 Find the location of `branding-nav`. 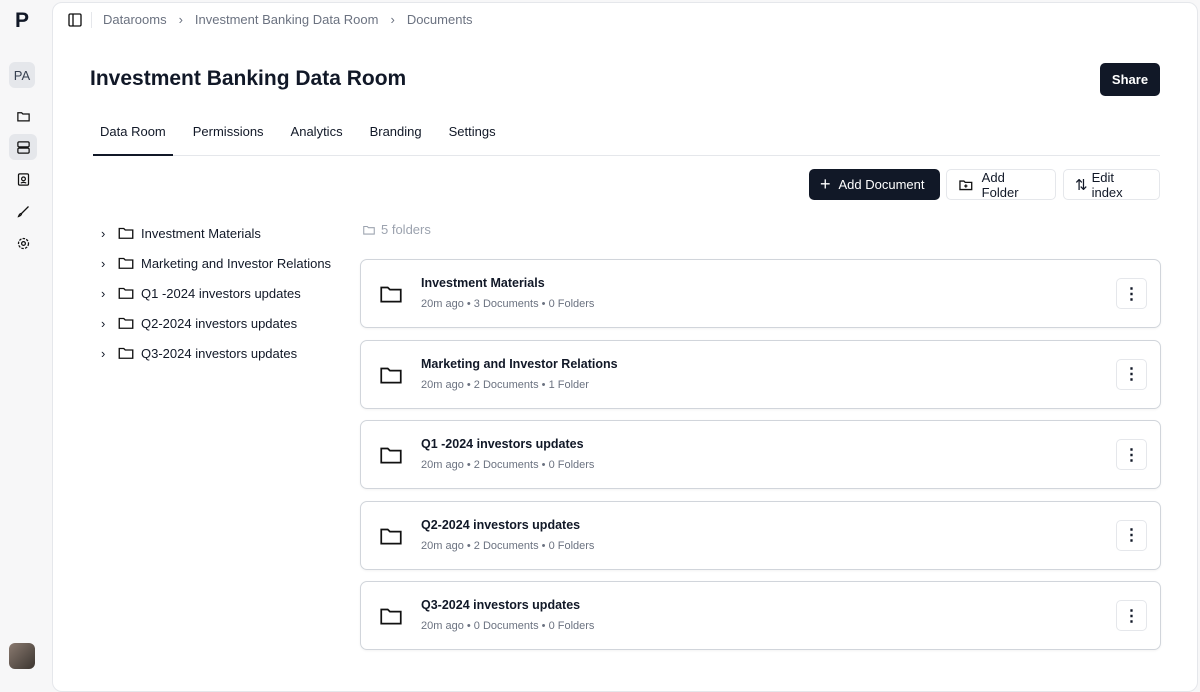

branding-nav is located at coordinates (23, 211).